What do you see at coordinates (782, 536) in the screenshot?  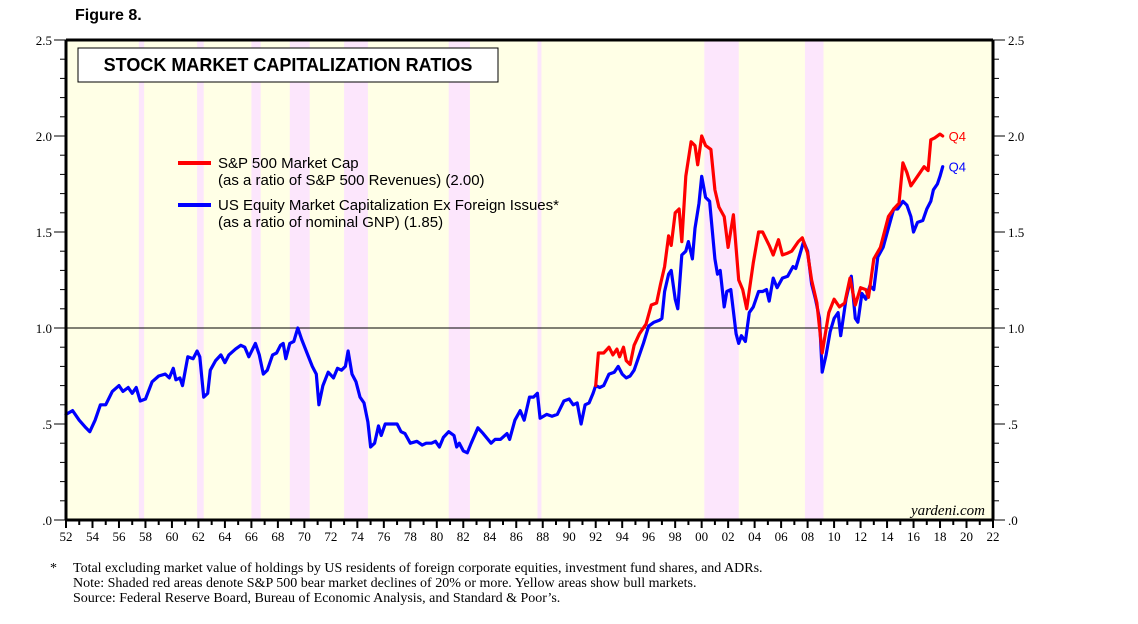 I see `x-tick-label: 06` at bounding box center [782, 536].